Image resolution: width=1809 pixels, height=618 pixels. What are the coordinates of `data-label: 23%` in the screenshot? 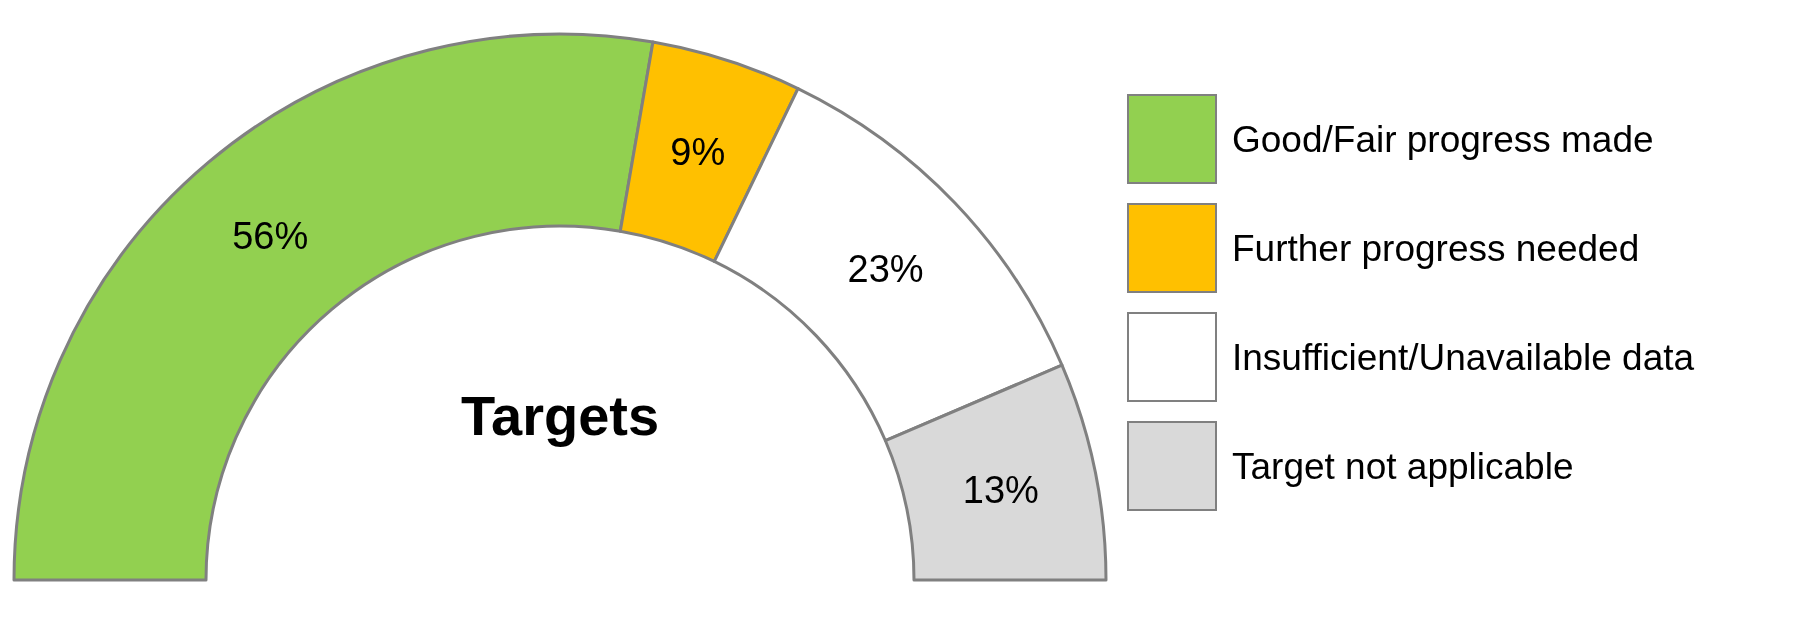 It's located at (885, 269).